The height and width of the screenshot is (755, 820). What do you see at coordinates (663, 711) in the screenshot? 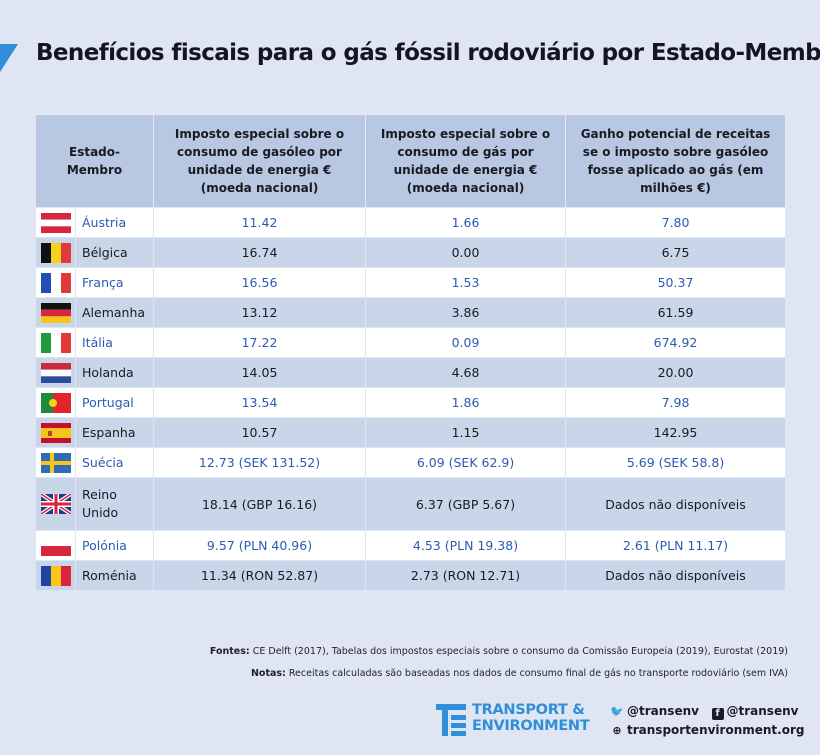
I see `twitter-handle: @transenv` at bounding box center [663, 711].